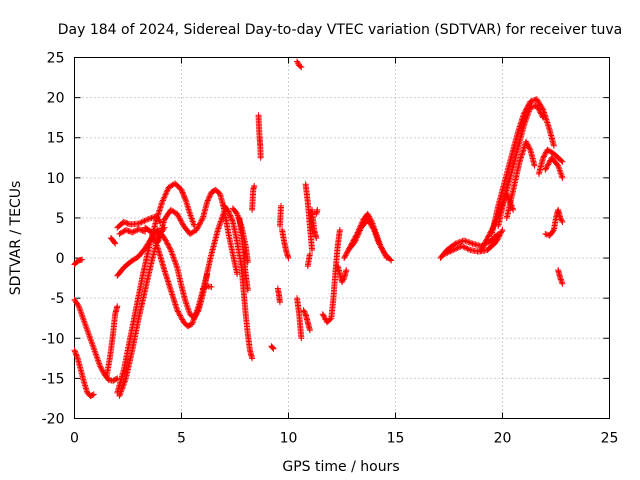  I want to click on y-tick-label: -15, so click(53, 379).